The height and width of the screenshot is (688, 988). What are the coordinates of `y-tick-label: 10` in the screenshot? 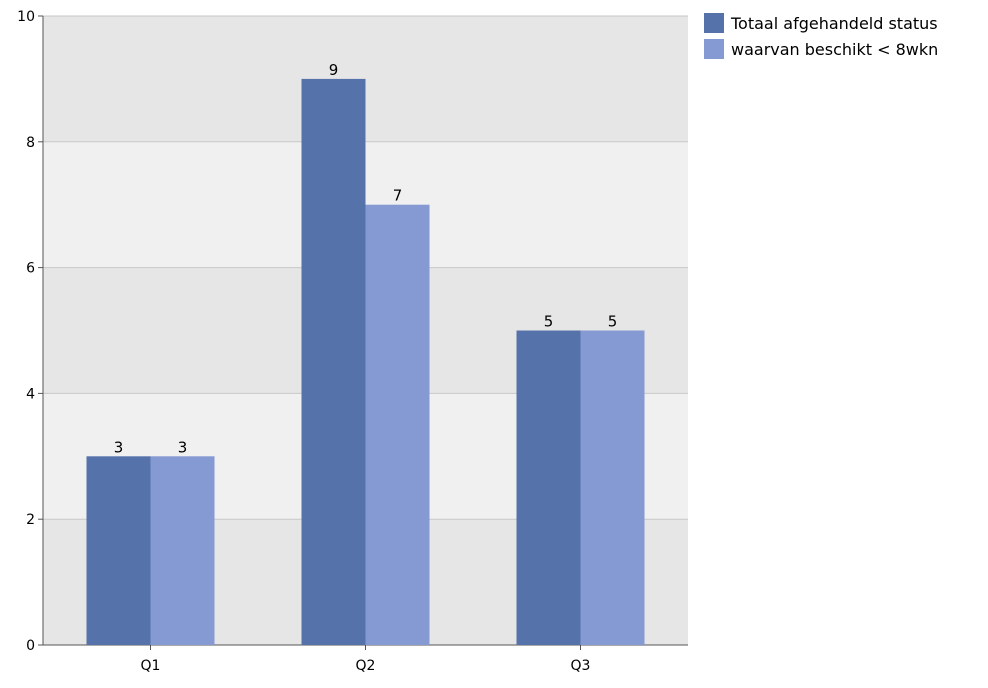 It's located at (26, 17).